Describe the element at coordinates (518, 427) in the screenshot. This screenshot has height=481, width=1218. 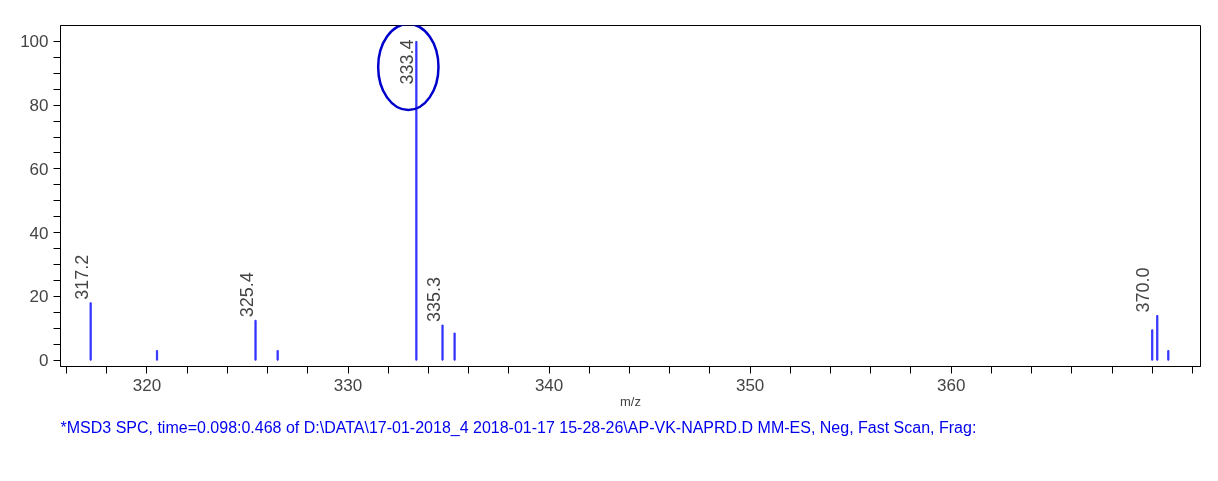
I see `text: *MSD3 SPC, time=0.098:0.468 of D:\DATA\17-01-2018_4 2018-01-17 15-28-26\AP-VK-NAPRD.D MM-ES, Neg, Fast Scan, Frag:` at that location.